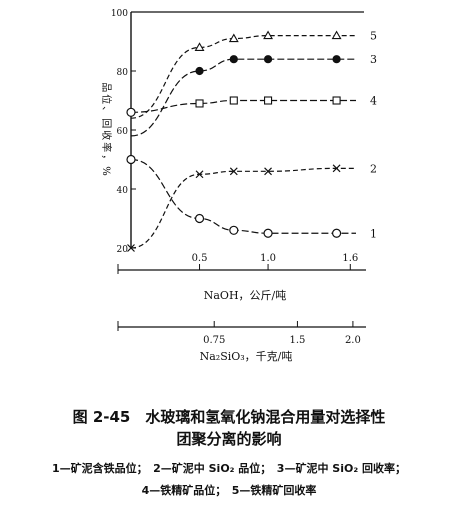  Describe the element at coordinates (297, 340) in the screenshot. I see `x-tick-label-silicate: 1.5` at that location.